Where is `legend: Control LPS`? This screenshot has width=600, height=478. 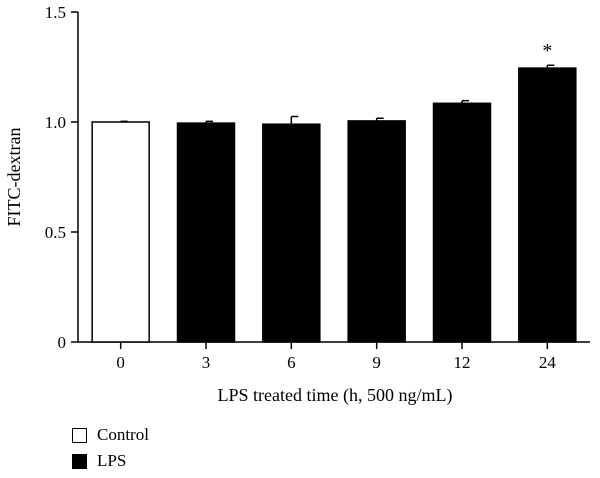 legend: Control LPS is located at coordinates (110, 451).